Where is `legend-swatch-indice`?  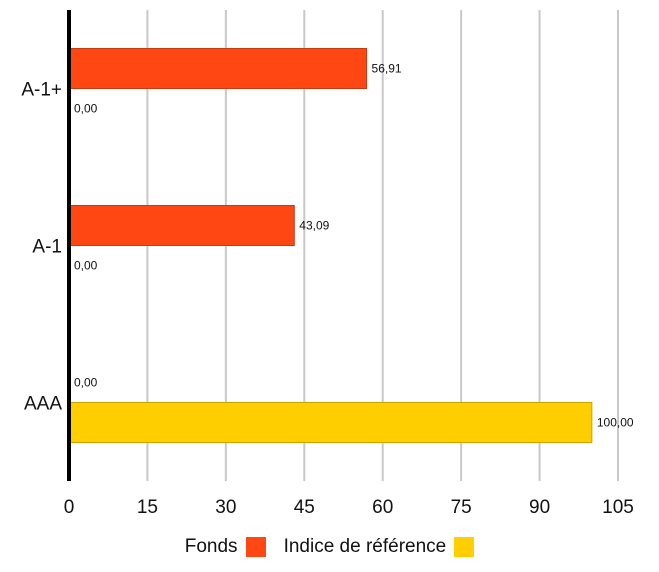 legend-swatch-indice is located at coordinates (464, 547).